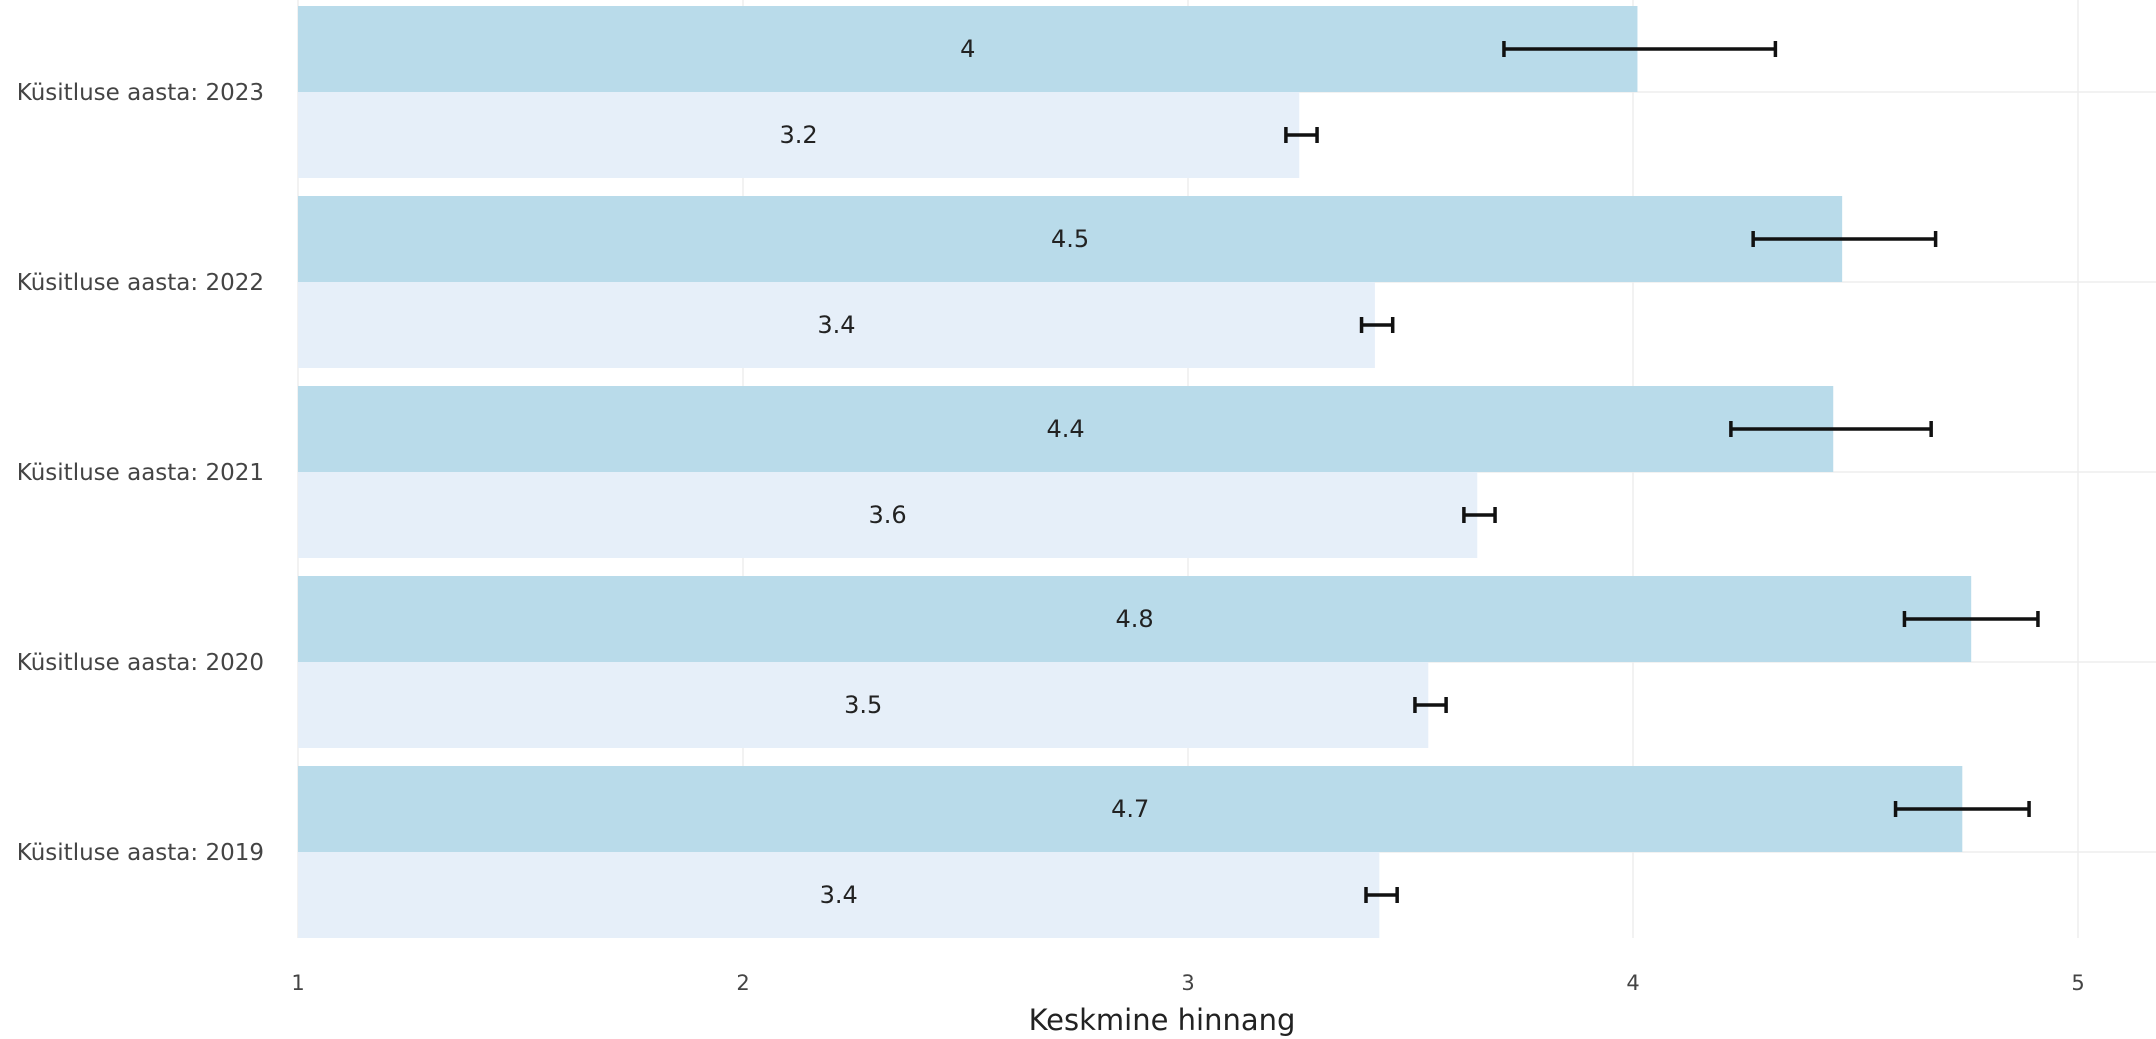 Image resolution: width=2156 pixels, height=1039 pixels. What do you see at coordinates (1632, 983) in the screenshot?
I see `x-tick-label: 4` at bounding box center [1632, 983].